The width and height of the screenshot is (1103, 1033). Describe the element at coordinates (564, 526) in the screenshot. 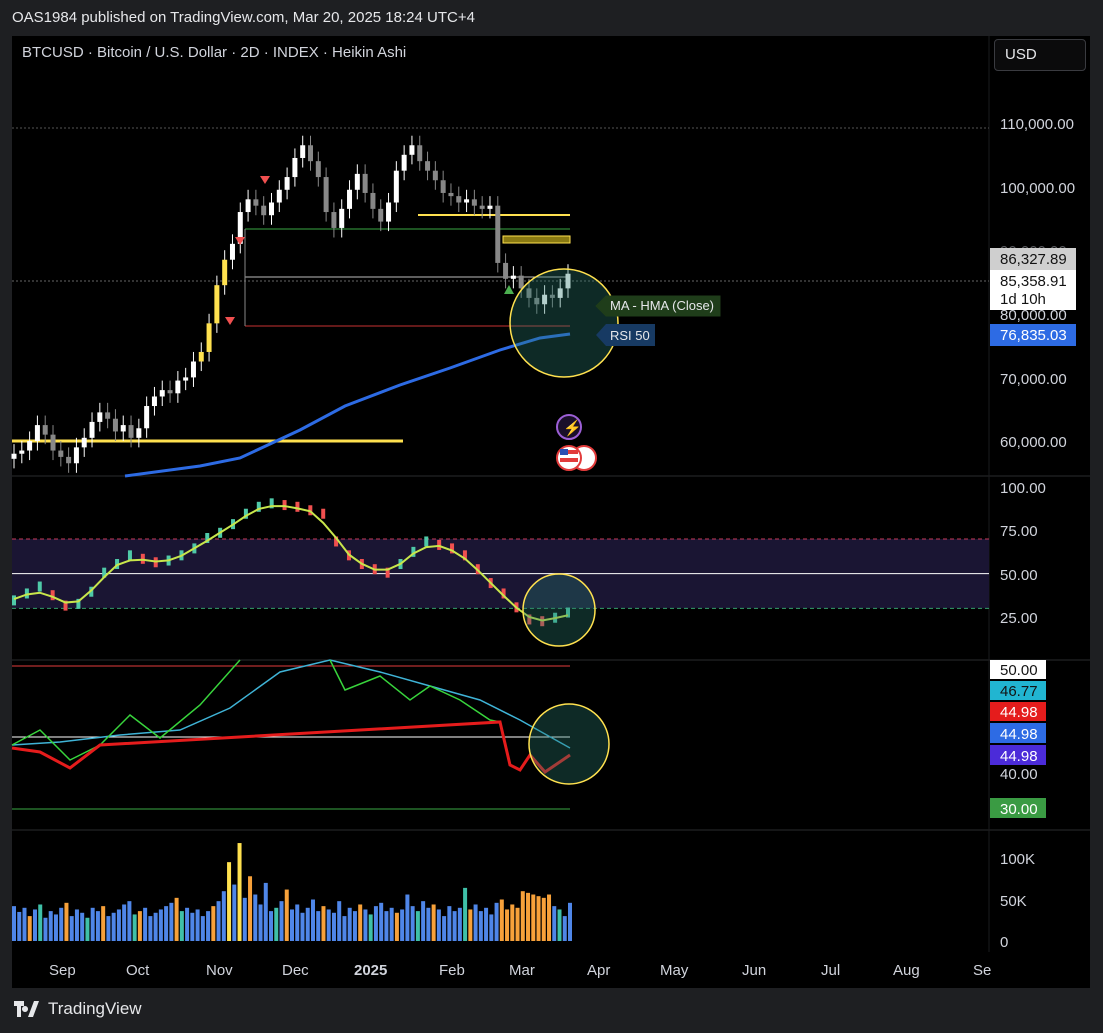

I see `highlight-circles` at that location.